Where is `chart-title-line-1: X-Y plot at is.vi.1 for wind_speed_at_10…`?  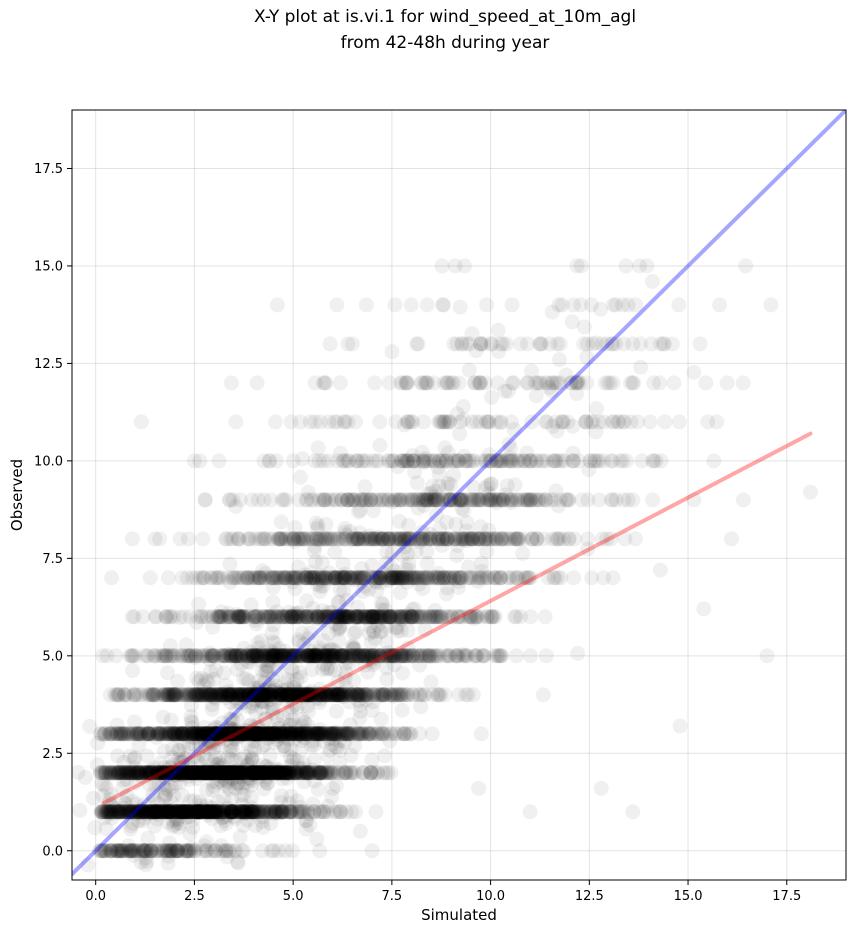
chart-title-line-1: X-Y plot at is.vi.1 for wind_speed_at_10… is located at coordinates (445, 17).